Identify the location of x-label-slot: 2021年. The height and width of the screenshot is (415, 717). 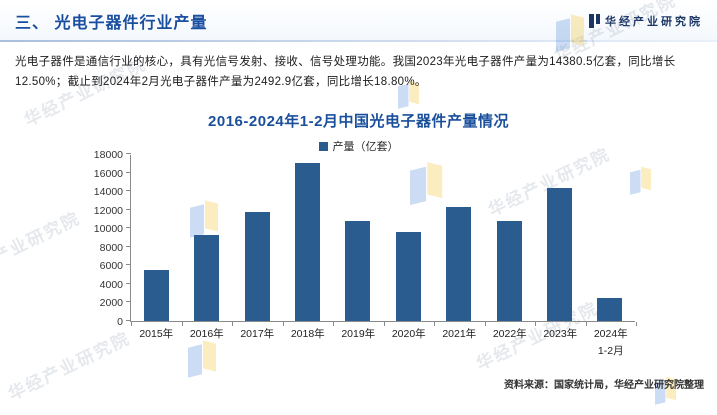
(459, 342).